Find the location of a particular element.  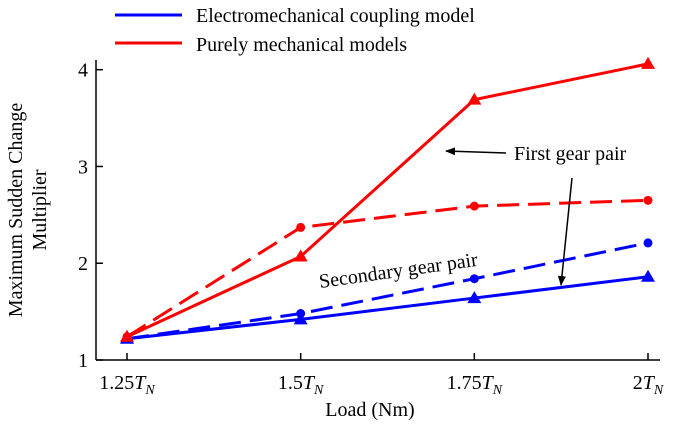

x-tick-label: 1.25TN is located at coordinates (127, 385).